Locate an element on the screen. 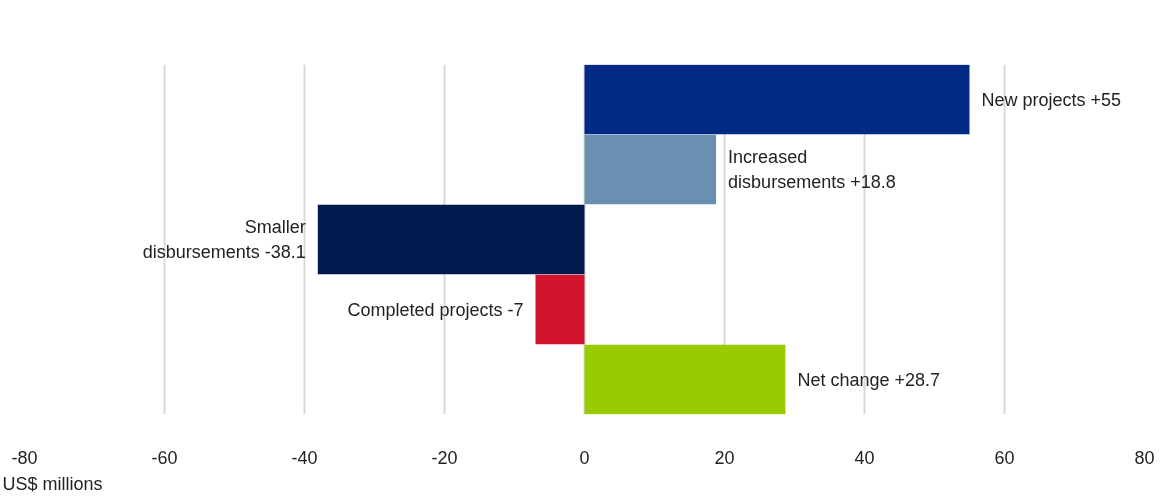 The height and width of the screenshot is (498, 1170). x-tick-label: -60 is located at coordinates (164, 457).